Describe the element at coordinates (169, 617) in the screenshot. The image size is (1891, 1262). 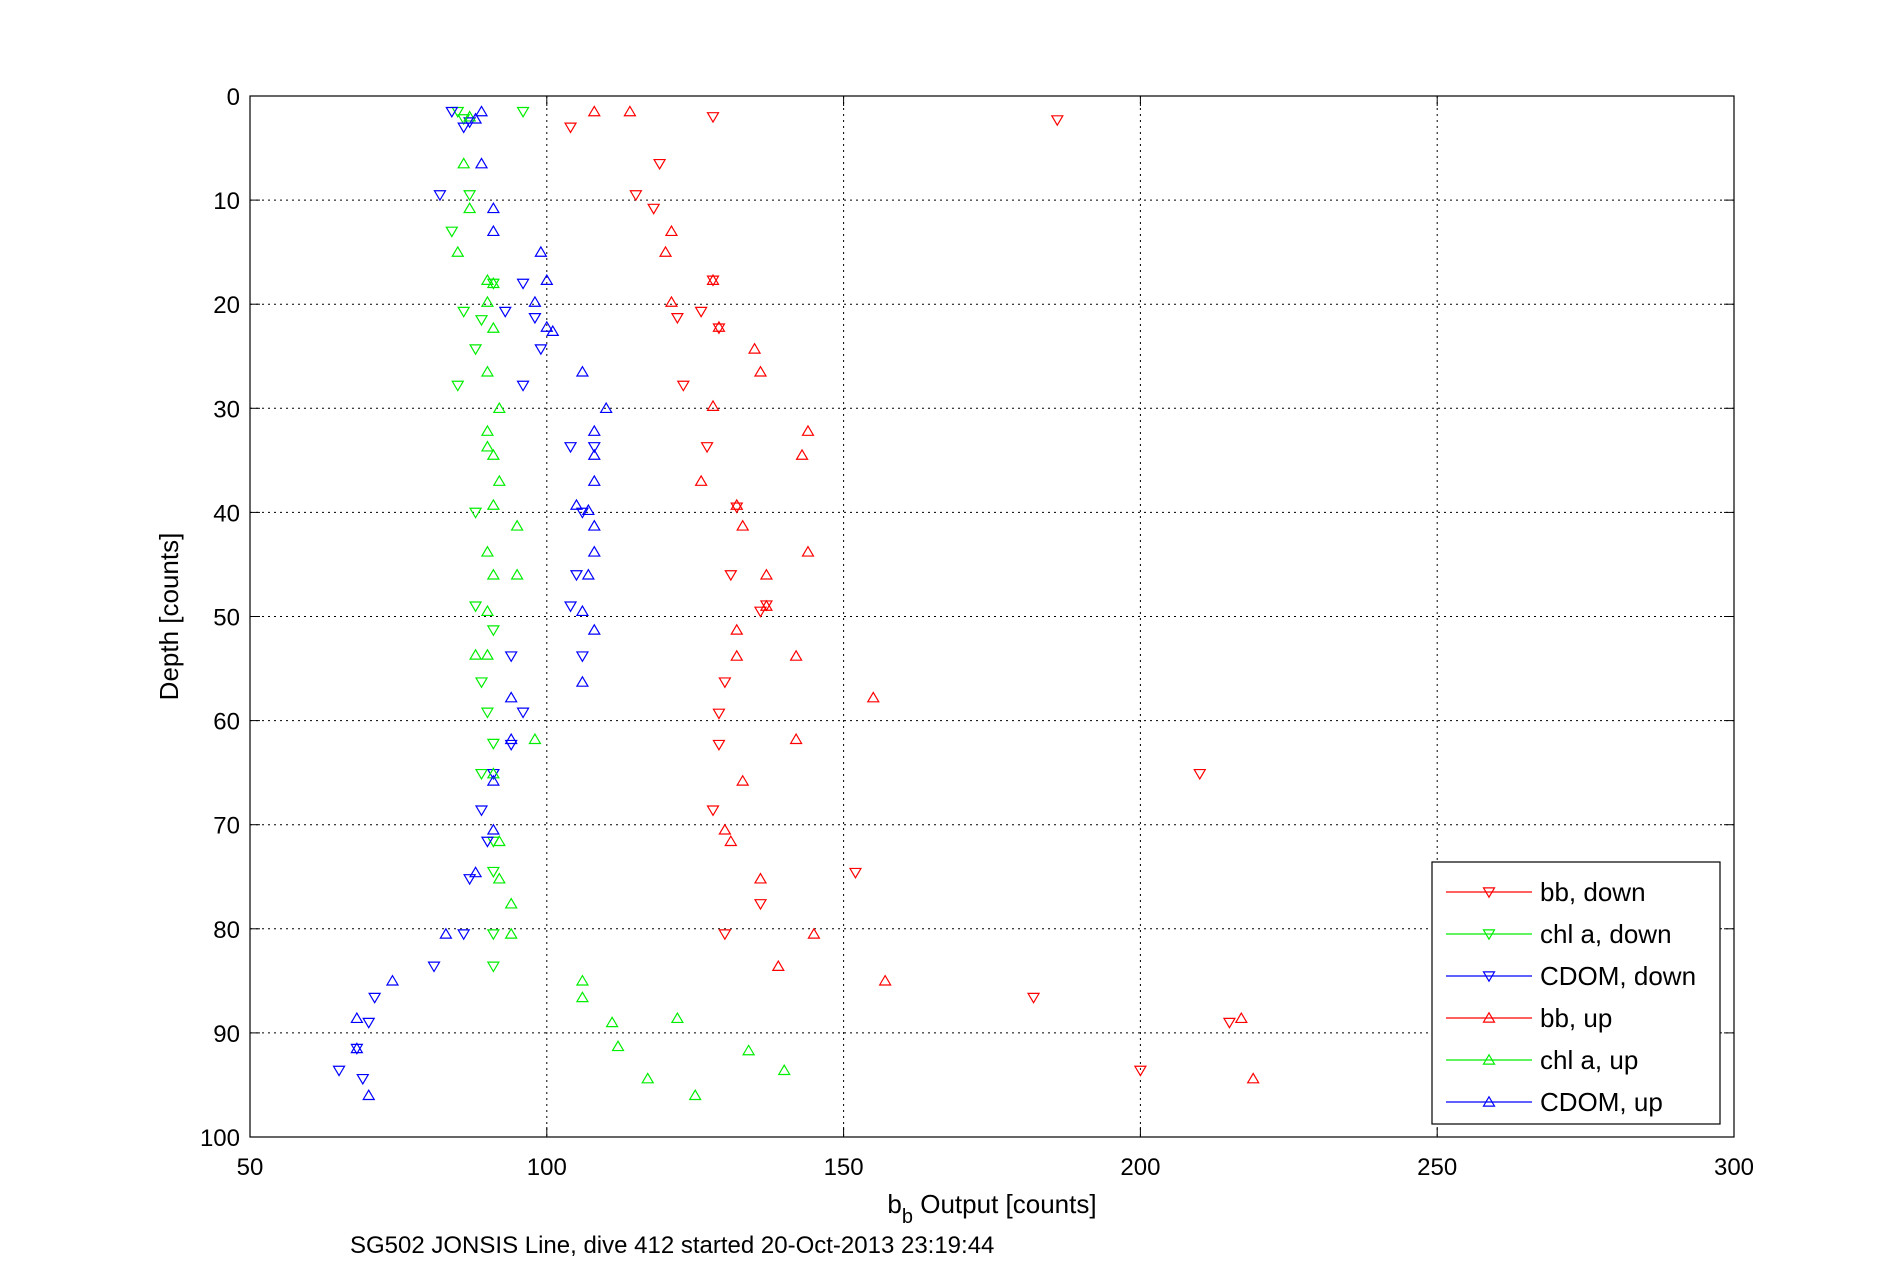
I see `y-axis-label: Depth [counts]` at that location.